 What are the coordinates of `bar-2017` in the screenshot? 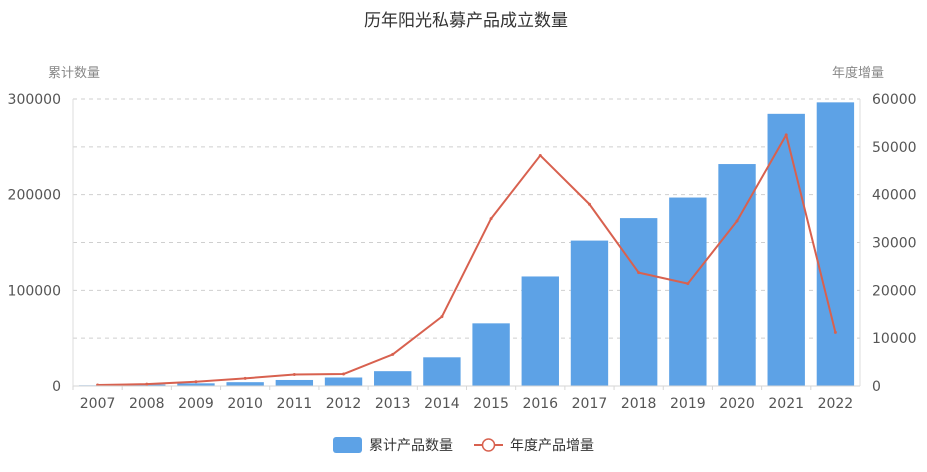 It's located at (589, 313).